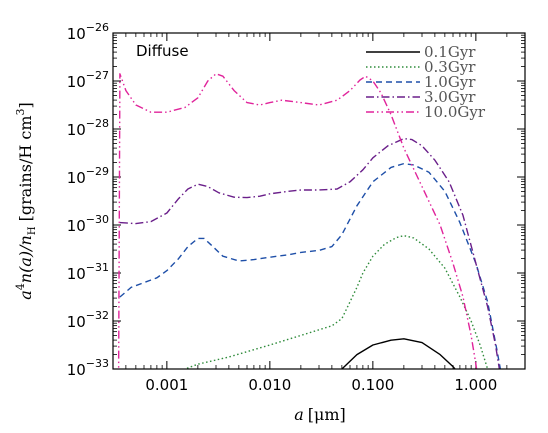 The height and width of the screenshot is (433, 548). I want to click on legend-label: 10.0Gyr, so click(455, 112).